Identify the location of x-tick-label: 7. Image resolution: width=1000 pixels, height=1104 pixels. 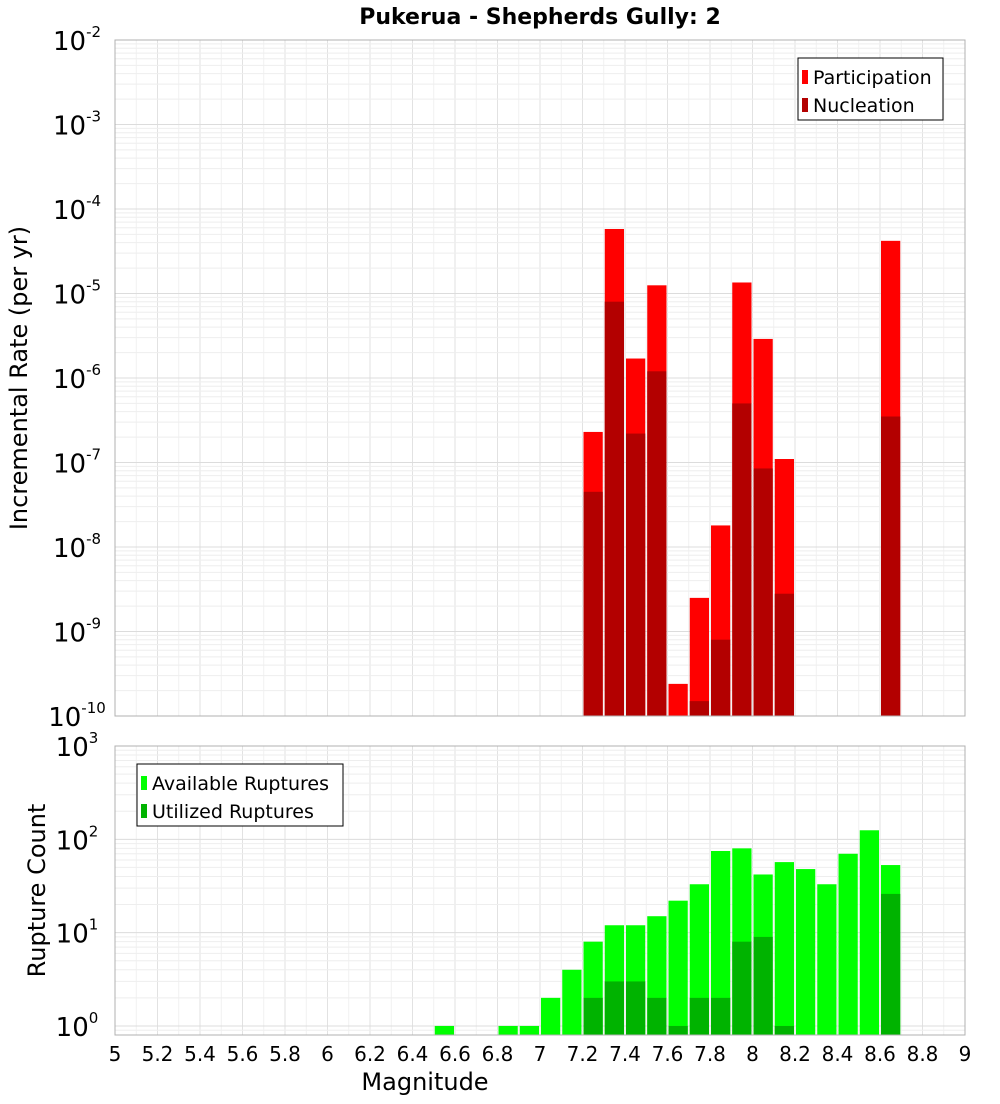
(540, 1054).